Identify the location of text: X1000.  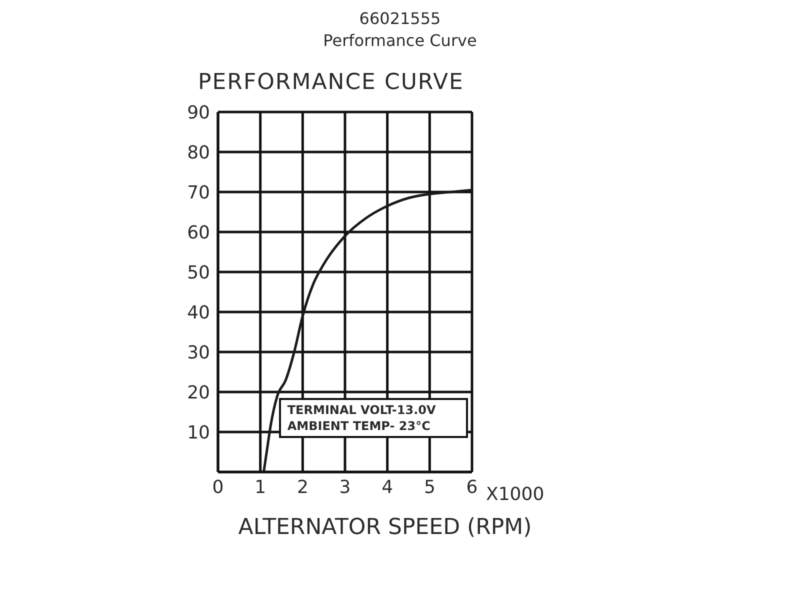
(515, 494).